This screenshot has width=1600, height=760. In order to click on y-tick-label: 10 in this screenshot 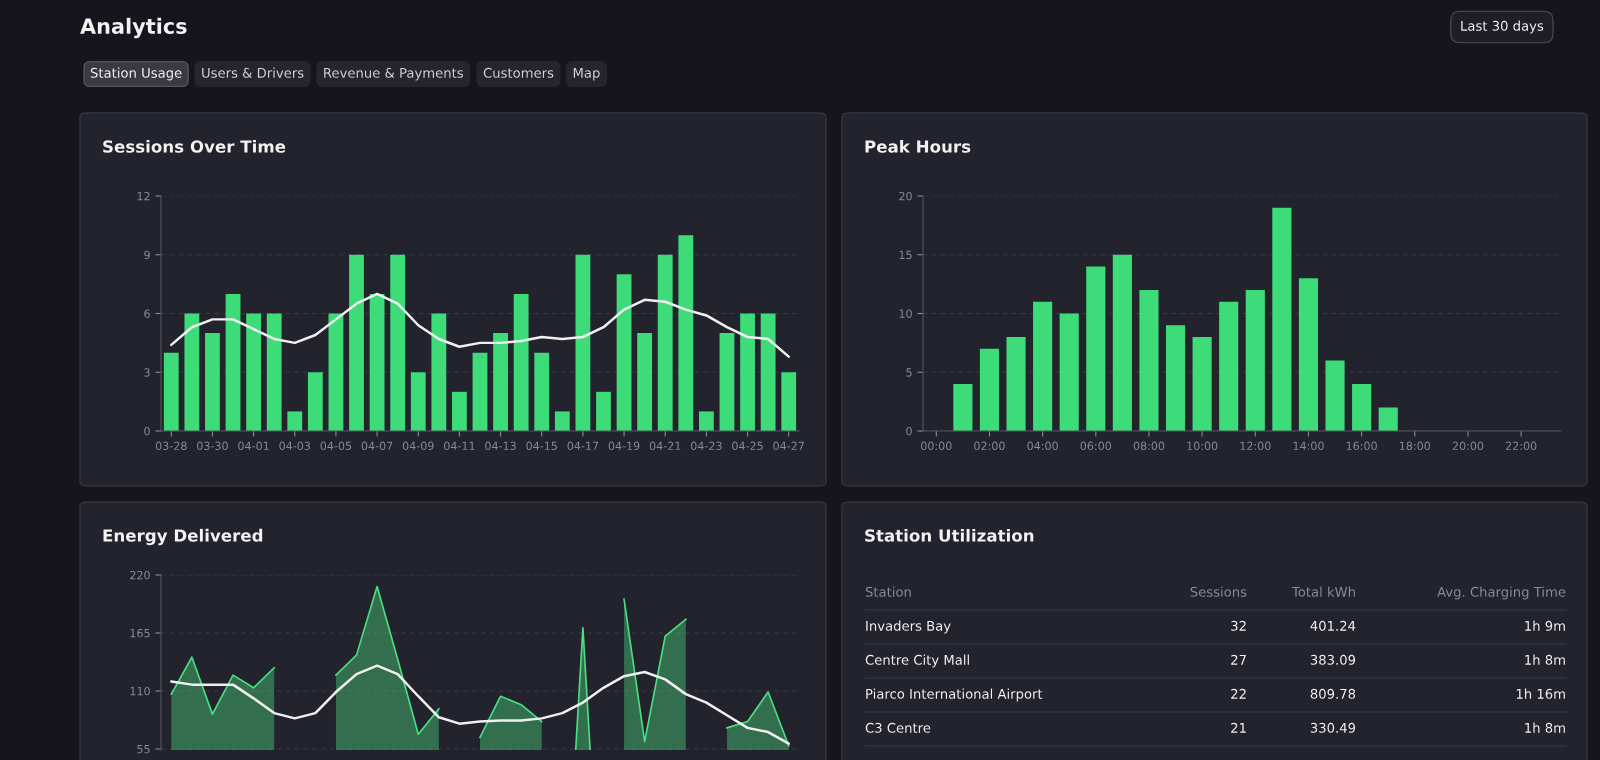, I will do `click(905, 313)`.